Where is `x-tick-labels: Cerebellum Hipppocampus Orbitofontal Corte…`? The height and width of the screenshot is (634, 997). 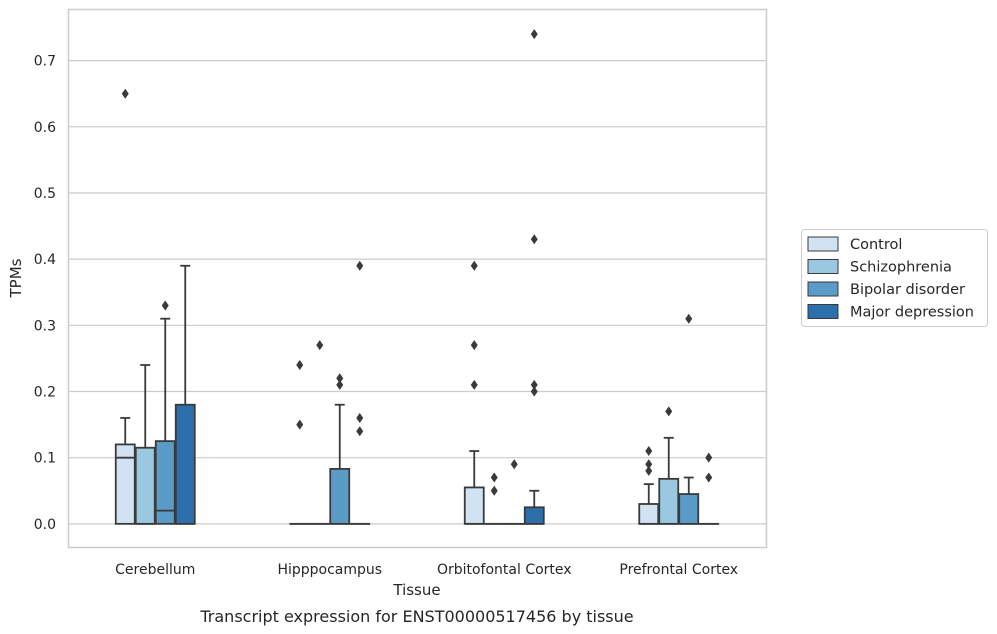 x-tick-labels: Cerebellum Hipppocampus Orbitofontal Corte… is located at coordinates (426, 570).